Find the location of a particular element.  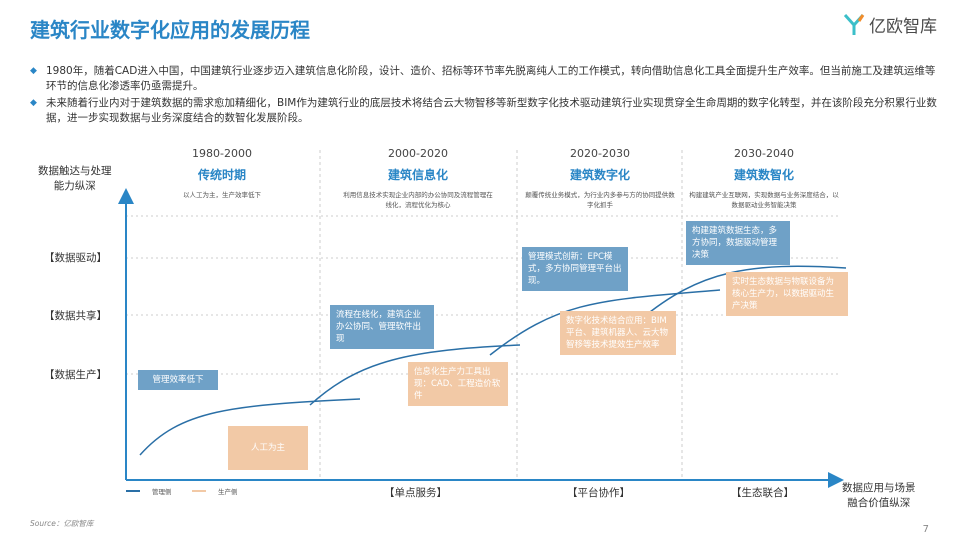

y-axis-title: 数据触达与处理 能力纵深 is located at coordinates (75, 178).